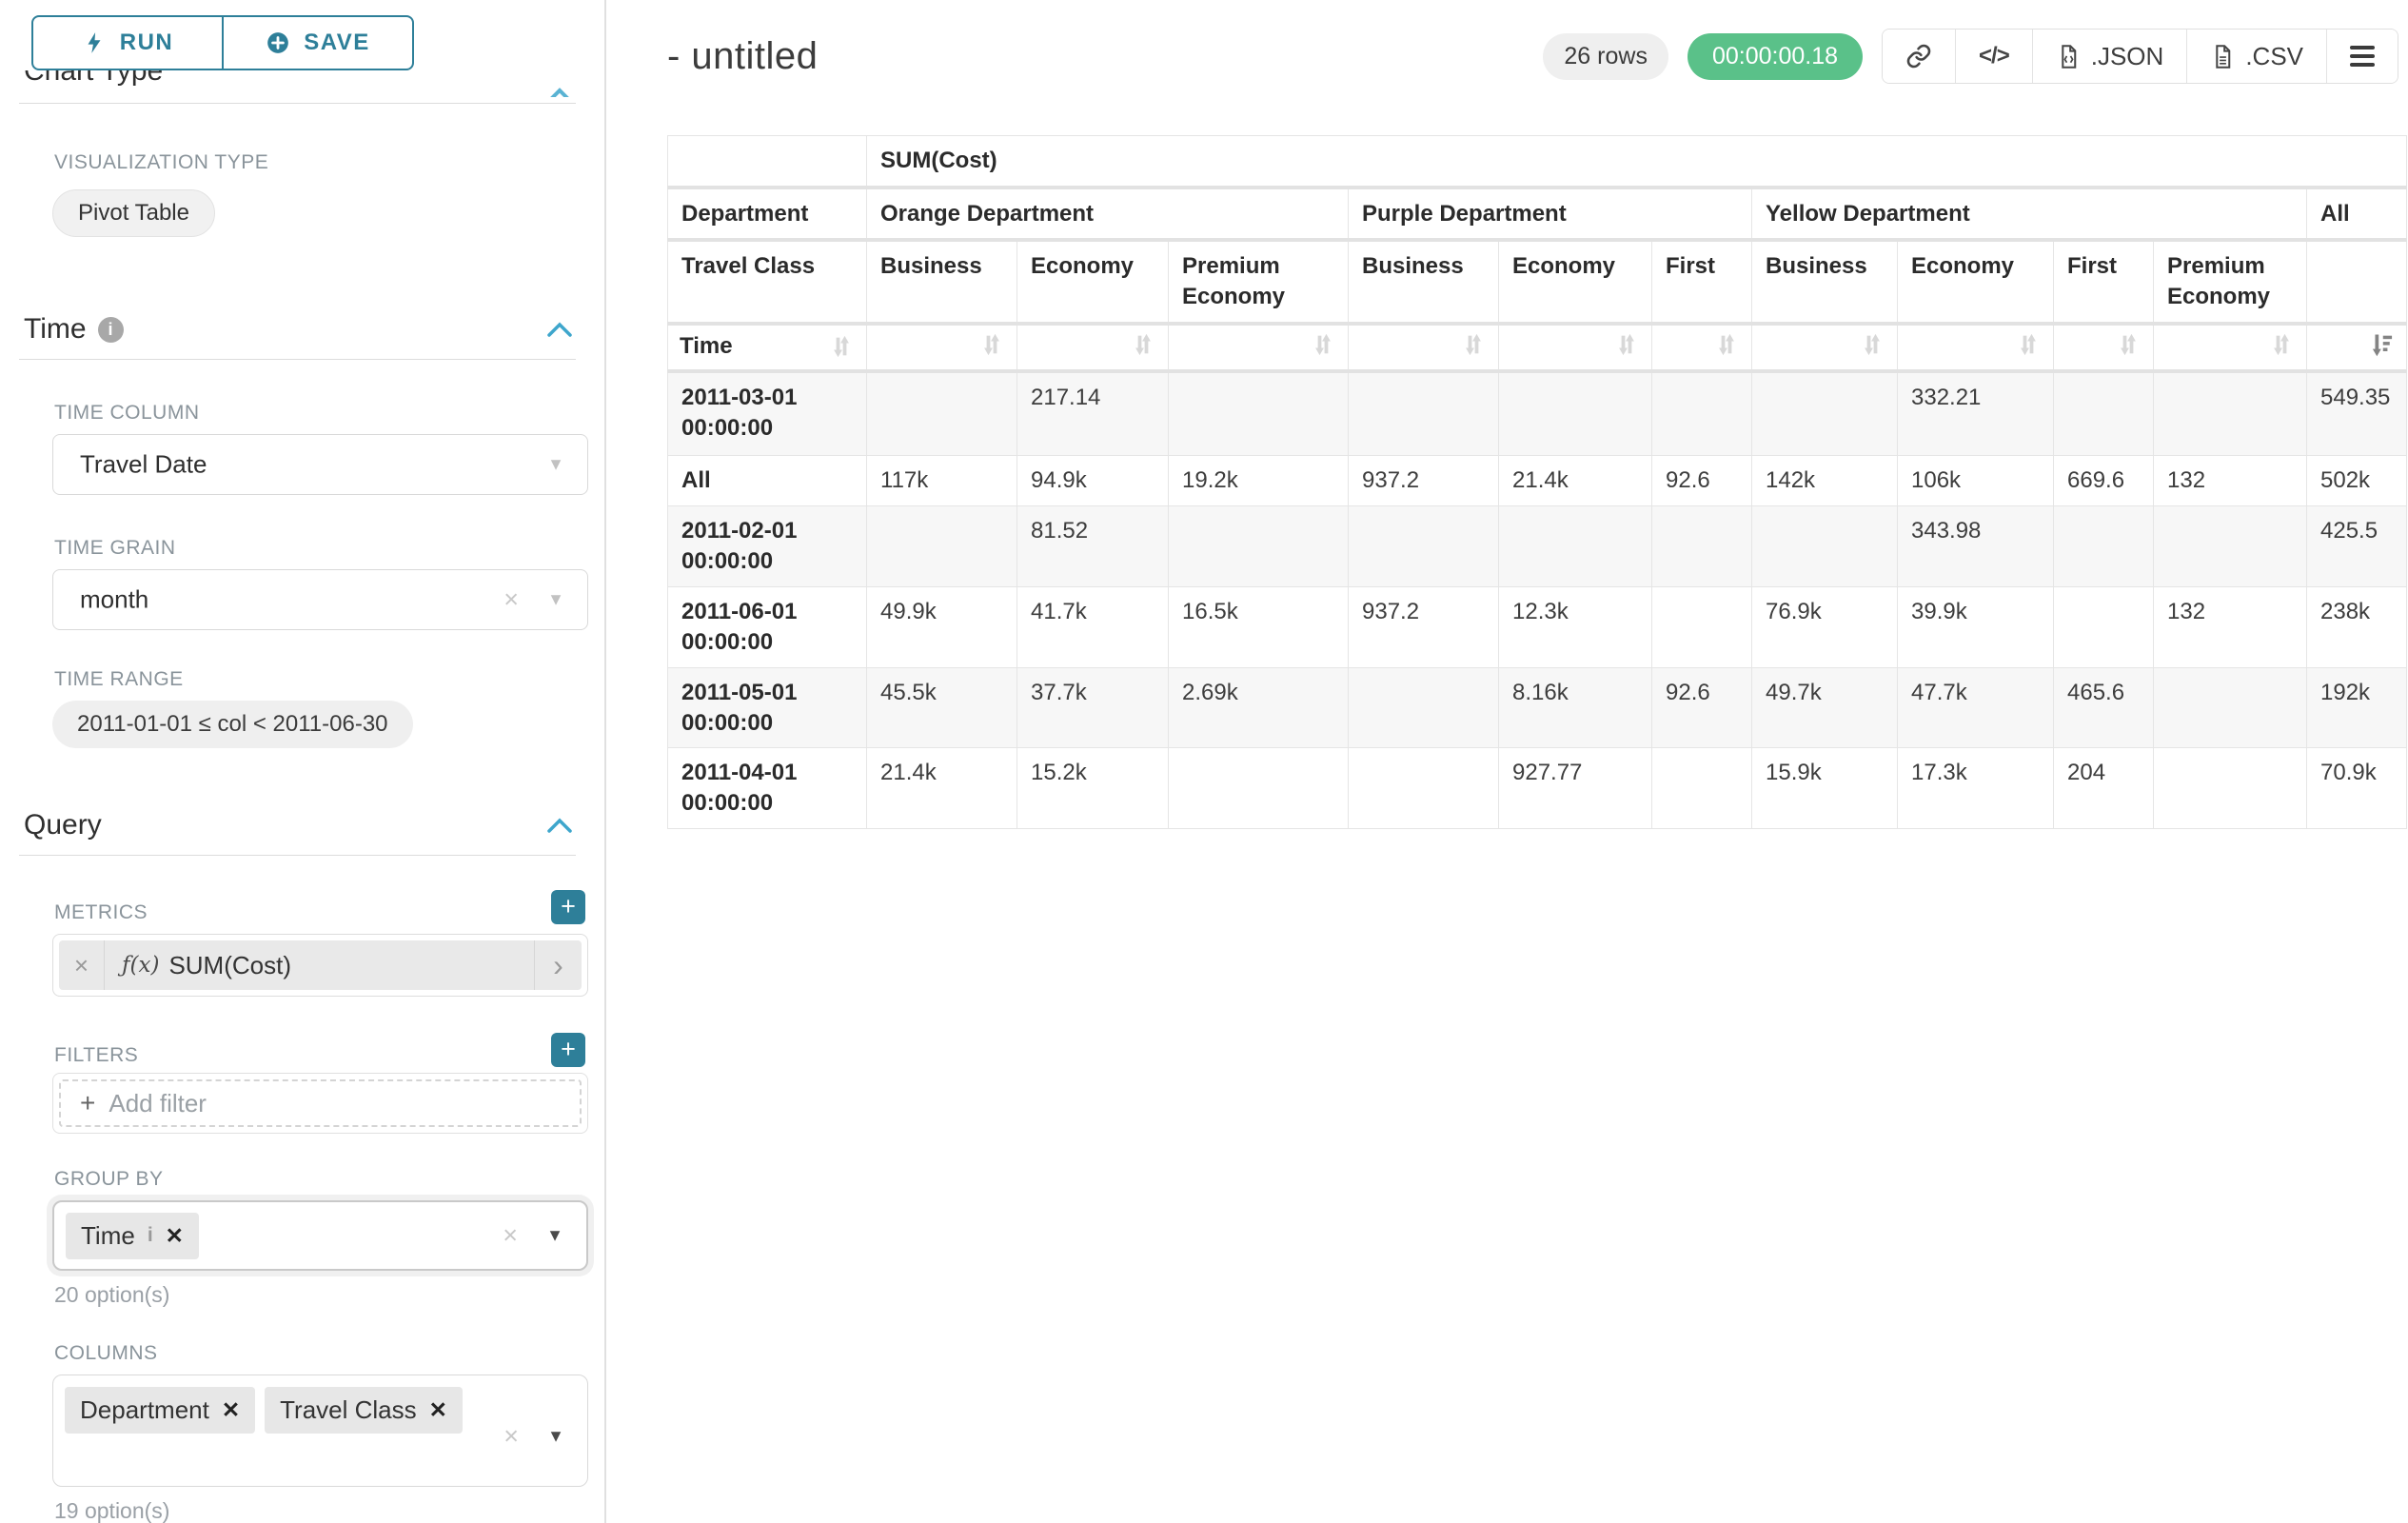 This screenshot has height=1523, width=2408. Describe the element at coordinates (568, 1050) in the screenshot. I see `add-filter-button: +` at that location.